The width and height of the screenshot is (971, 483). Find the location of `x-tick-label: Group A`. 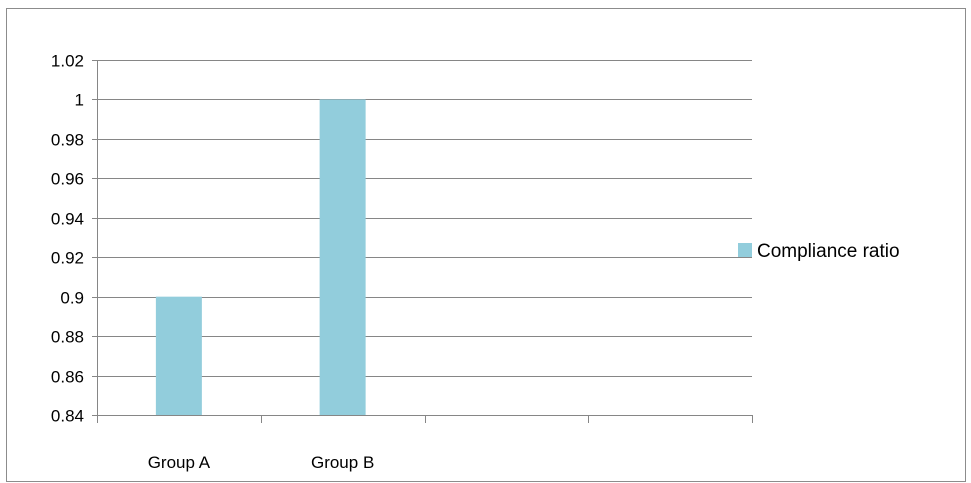

x-tick-label: Group A is located at coordinates (179, 462).